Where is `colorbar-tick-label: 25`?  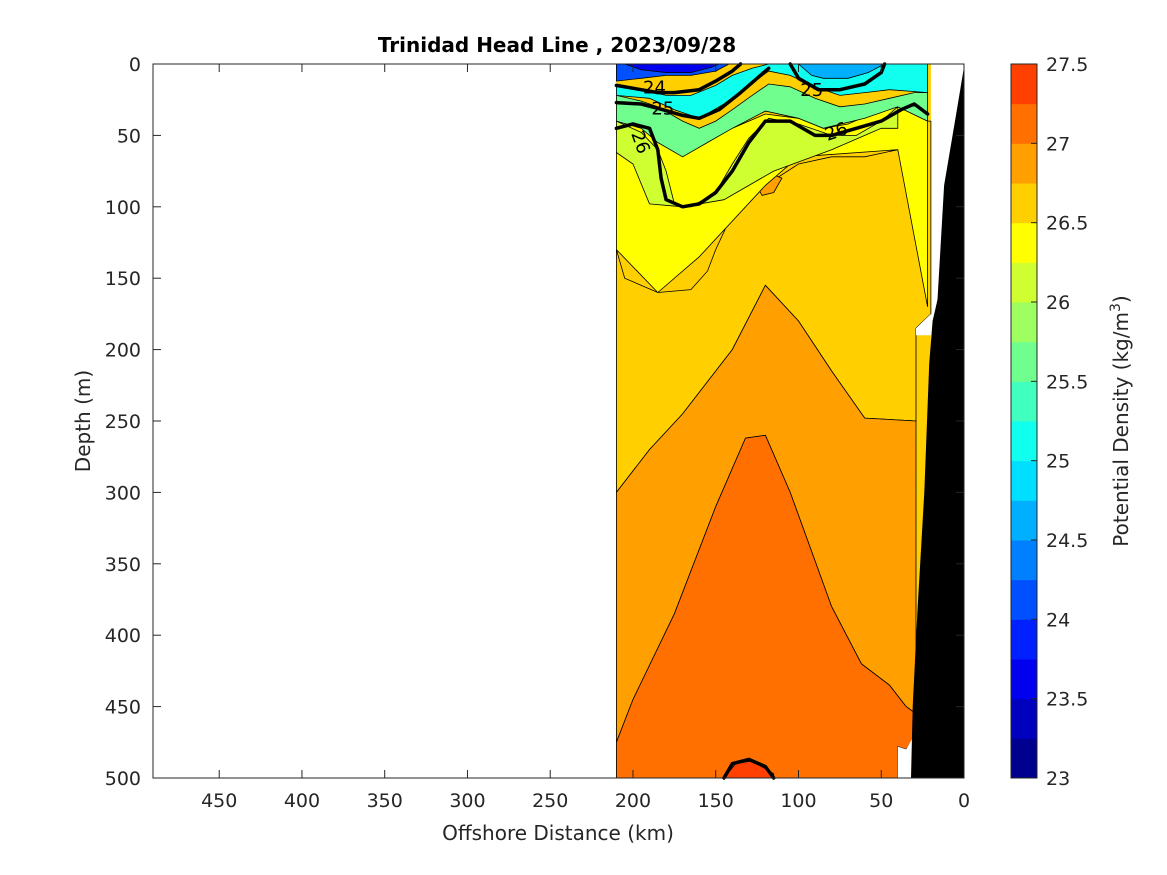
colorbar-tick-label: 25 is located at coordinates (1058, 462).